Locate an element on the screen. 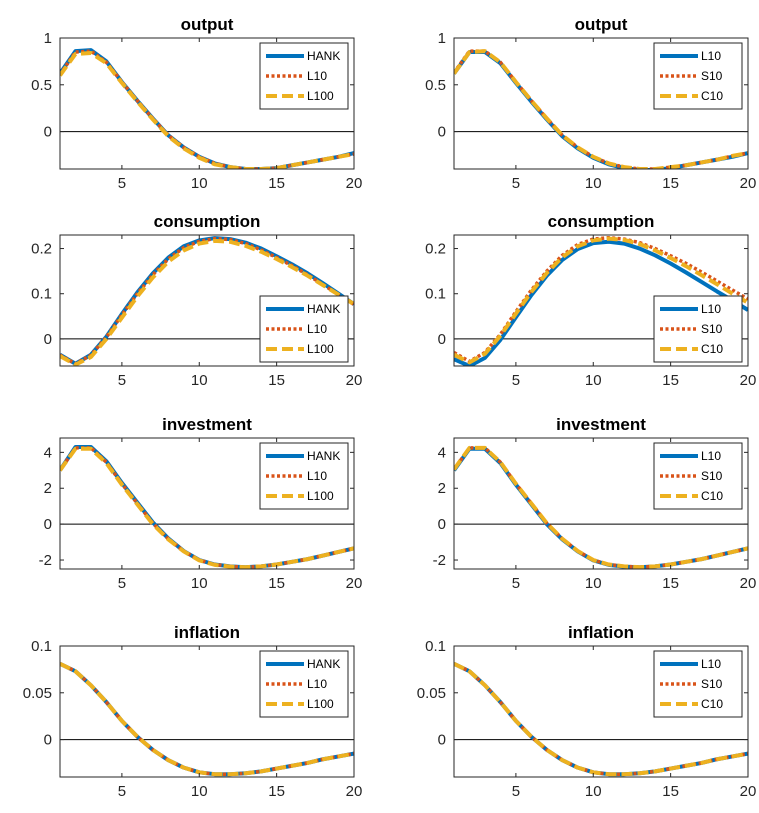  y-tick-label: 0.5 is located at coordinates (435, 85).